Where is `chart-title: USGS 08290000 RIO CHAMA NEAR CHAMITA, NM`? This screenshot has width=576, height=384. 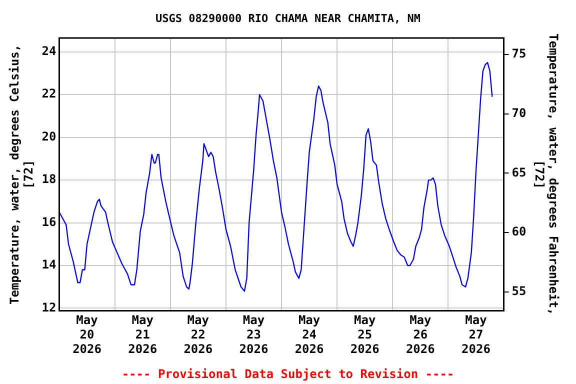
chart-title: USGS 08290000 RIO CHAMA NEAR CHAMITA, NM is located at coordinates (288, 18).